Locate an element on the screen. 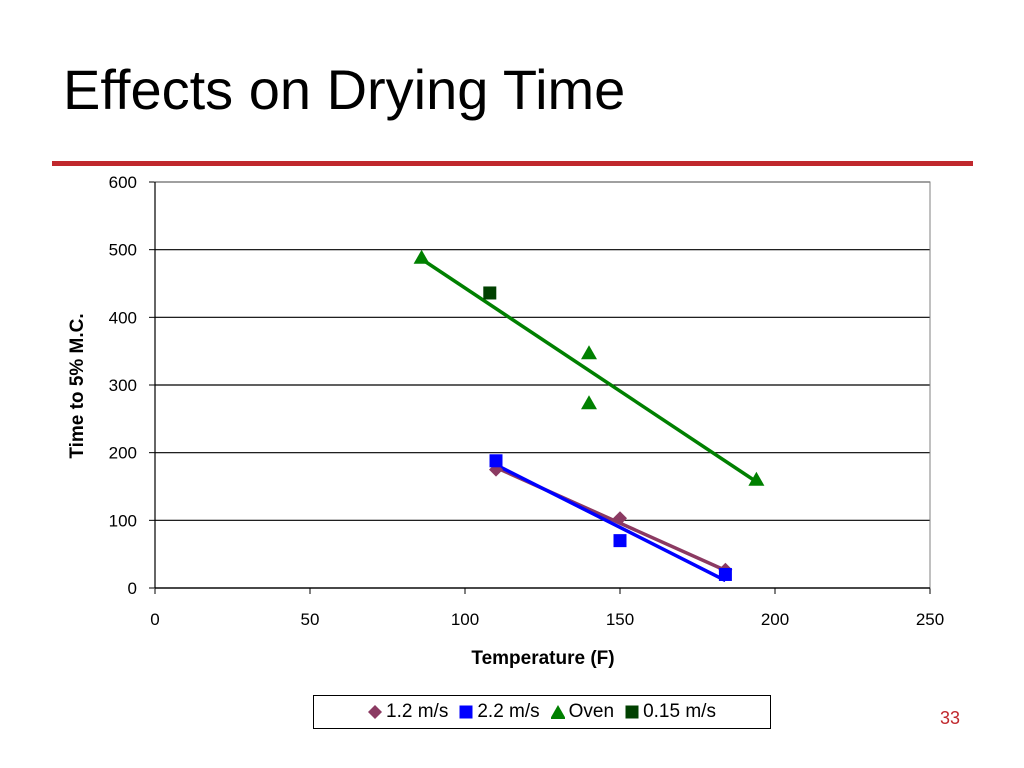 This screenshot has width=1024, height=768. title-divider is located at coordinates (512, 163).